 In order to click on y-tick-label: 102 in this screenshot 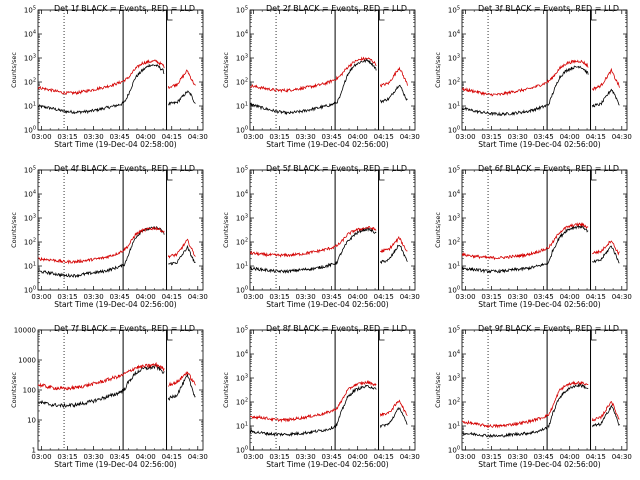, I will do `click(242, 82)`.